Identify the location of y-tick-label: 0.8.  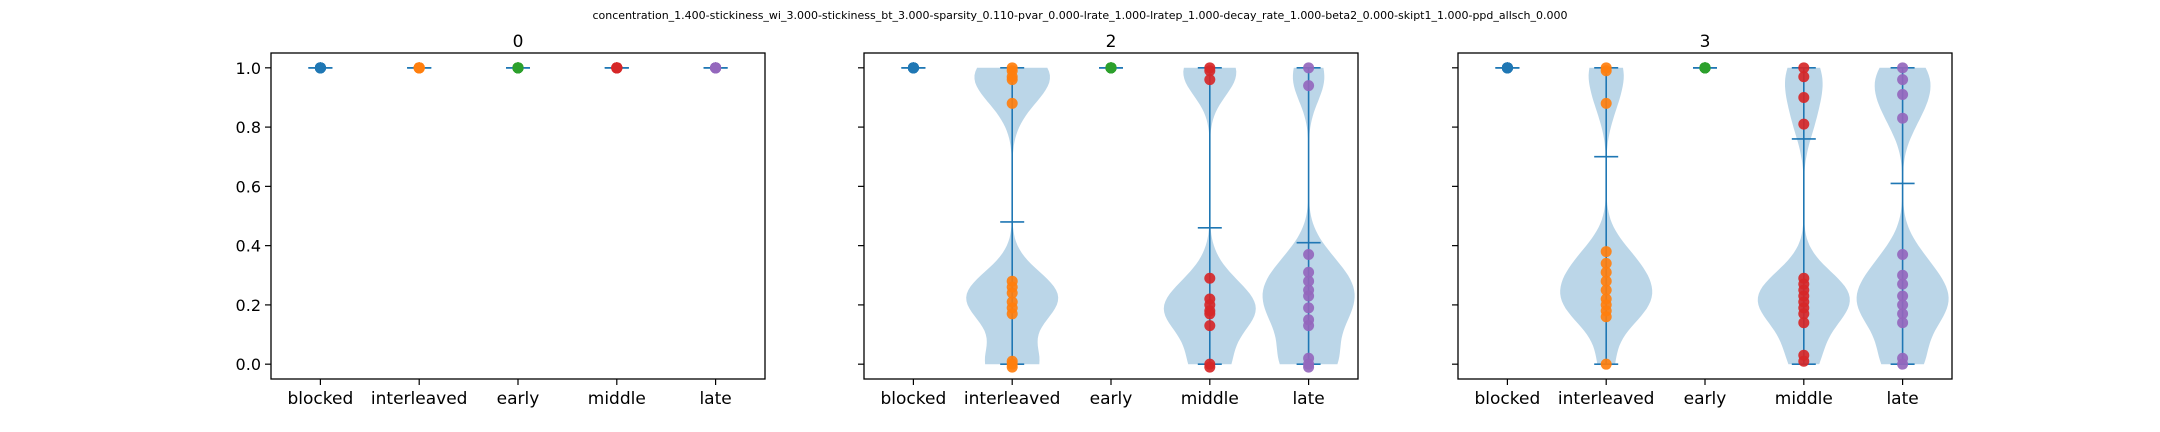
(248, 127).